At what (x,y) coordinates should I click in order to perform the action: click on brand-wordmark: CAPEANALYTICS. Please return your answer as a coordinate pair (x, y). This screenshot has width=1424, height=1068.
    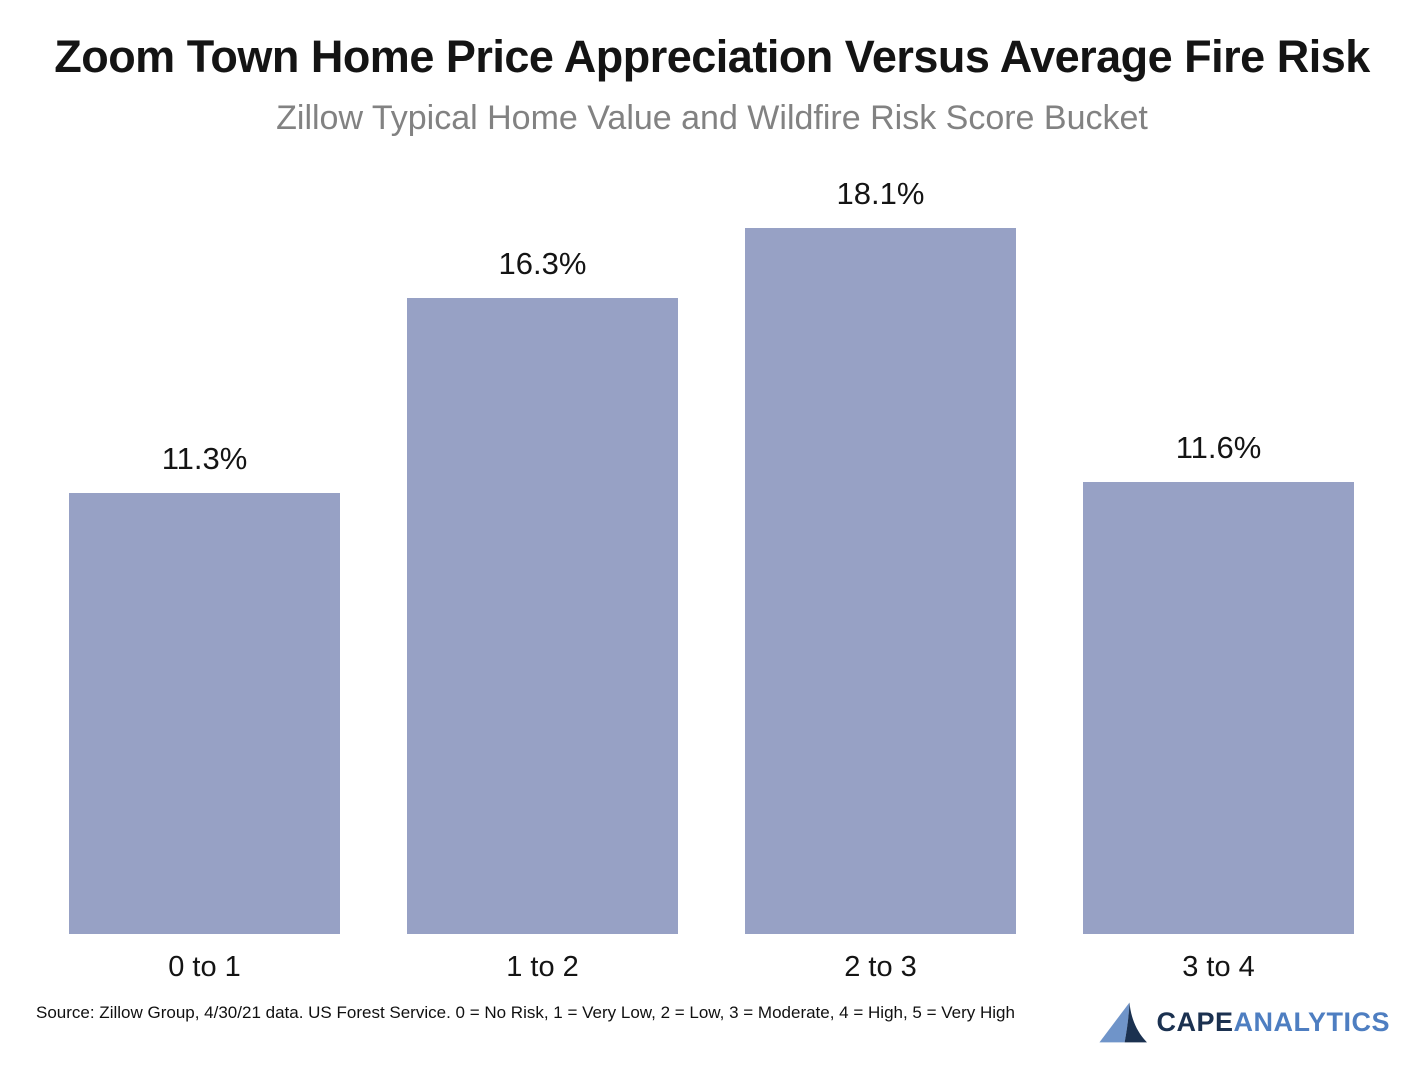
    Looking at the image, I should click on (1273, 1022).